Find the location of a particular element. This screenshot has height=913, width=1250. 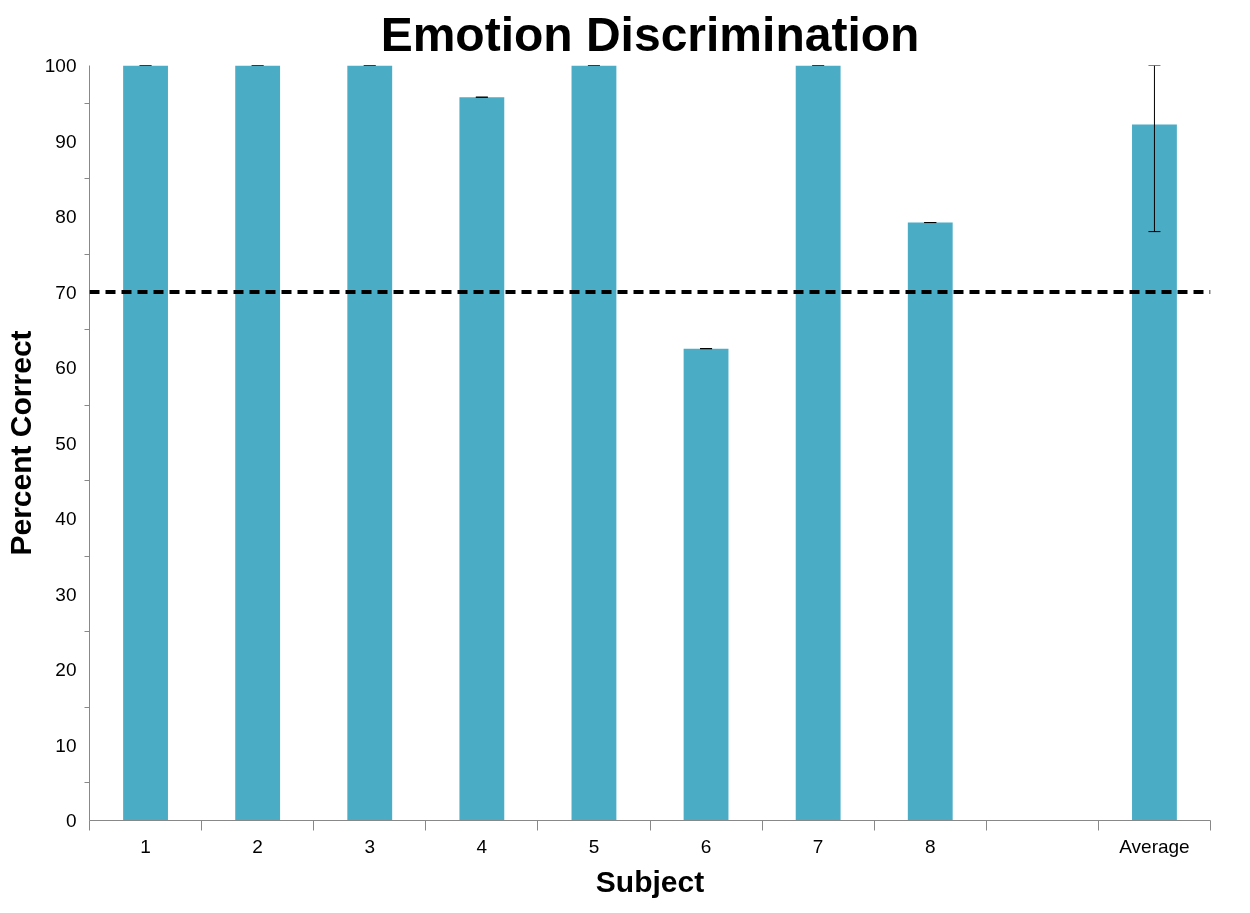

y-tick-label: 60 is located at coordinates (66, 367).